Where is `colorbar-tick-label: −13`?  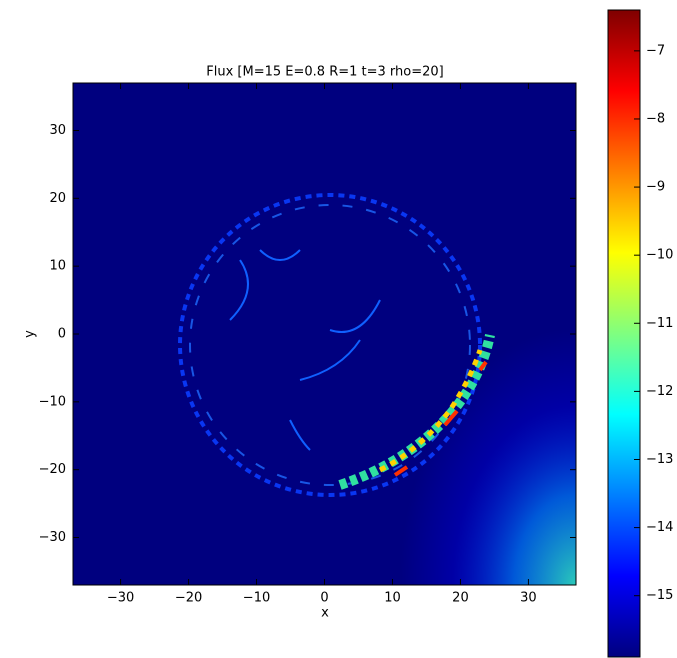
colorbar-tick-label: −13 is located at coordinates (659, 459).